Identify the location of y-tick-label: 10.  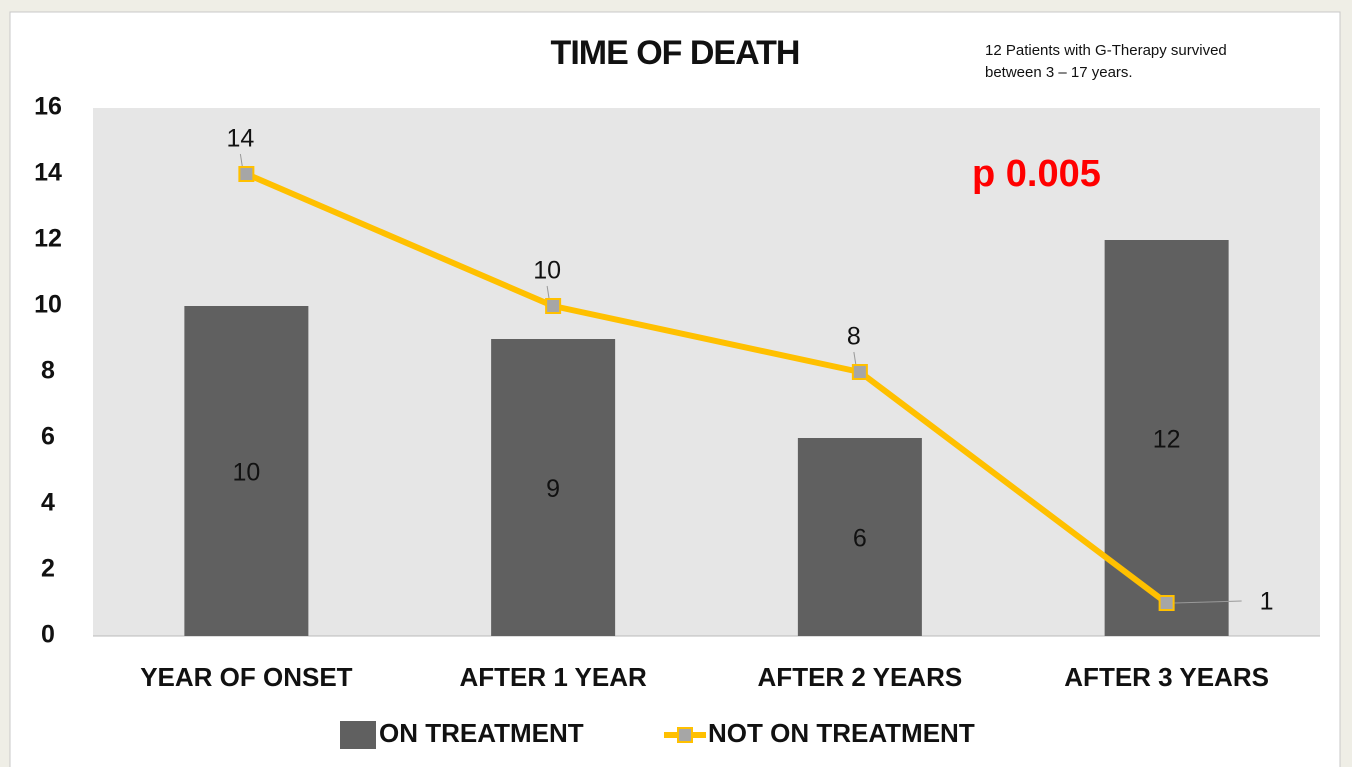
(48, 305).